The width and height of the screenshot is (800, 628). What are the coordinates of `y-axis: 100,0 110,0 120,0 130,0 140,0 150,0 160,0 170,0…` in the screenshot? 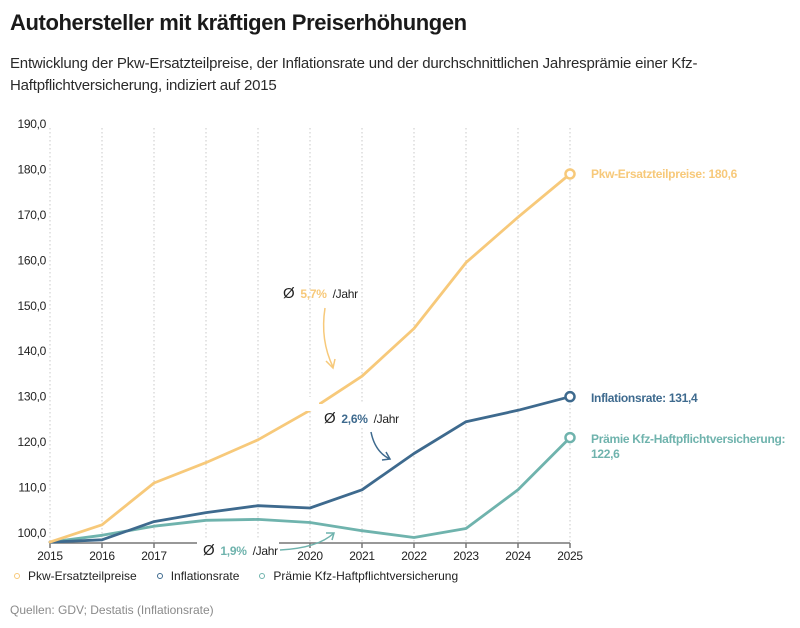 It's located at (31, 328).